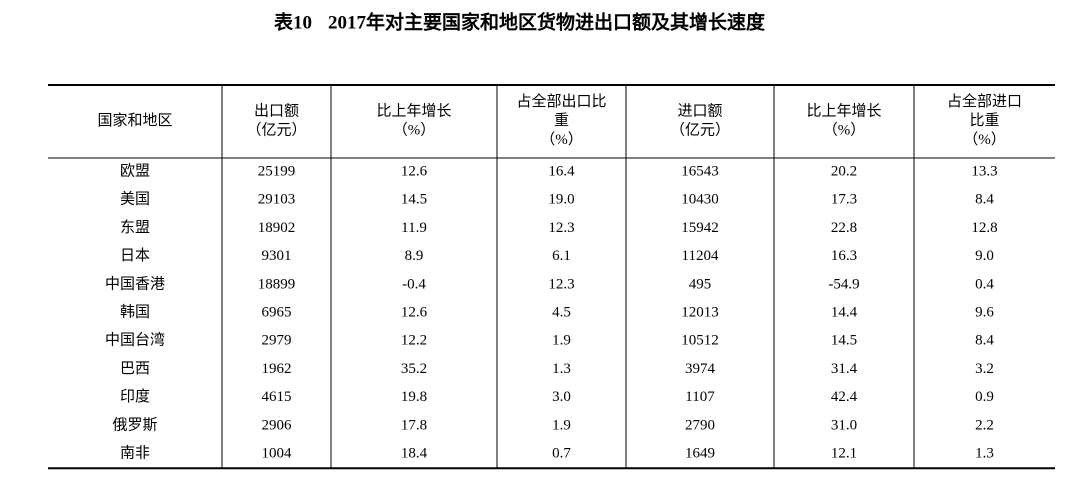 This screenshot has width=1075, height=494. Describe the element at coordinates (700, 228) in the screenshot. I see `cell: 15942` at that location.